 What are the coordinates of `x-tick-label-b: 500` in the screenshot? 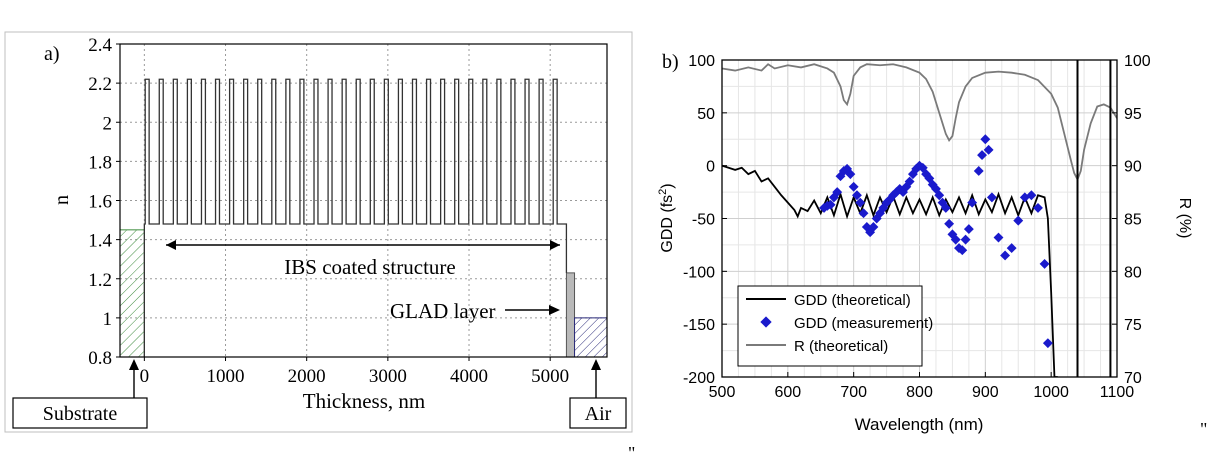 It's located at (722, 392).